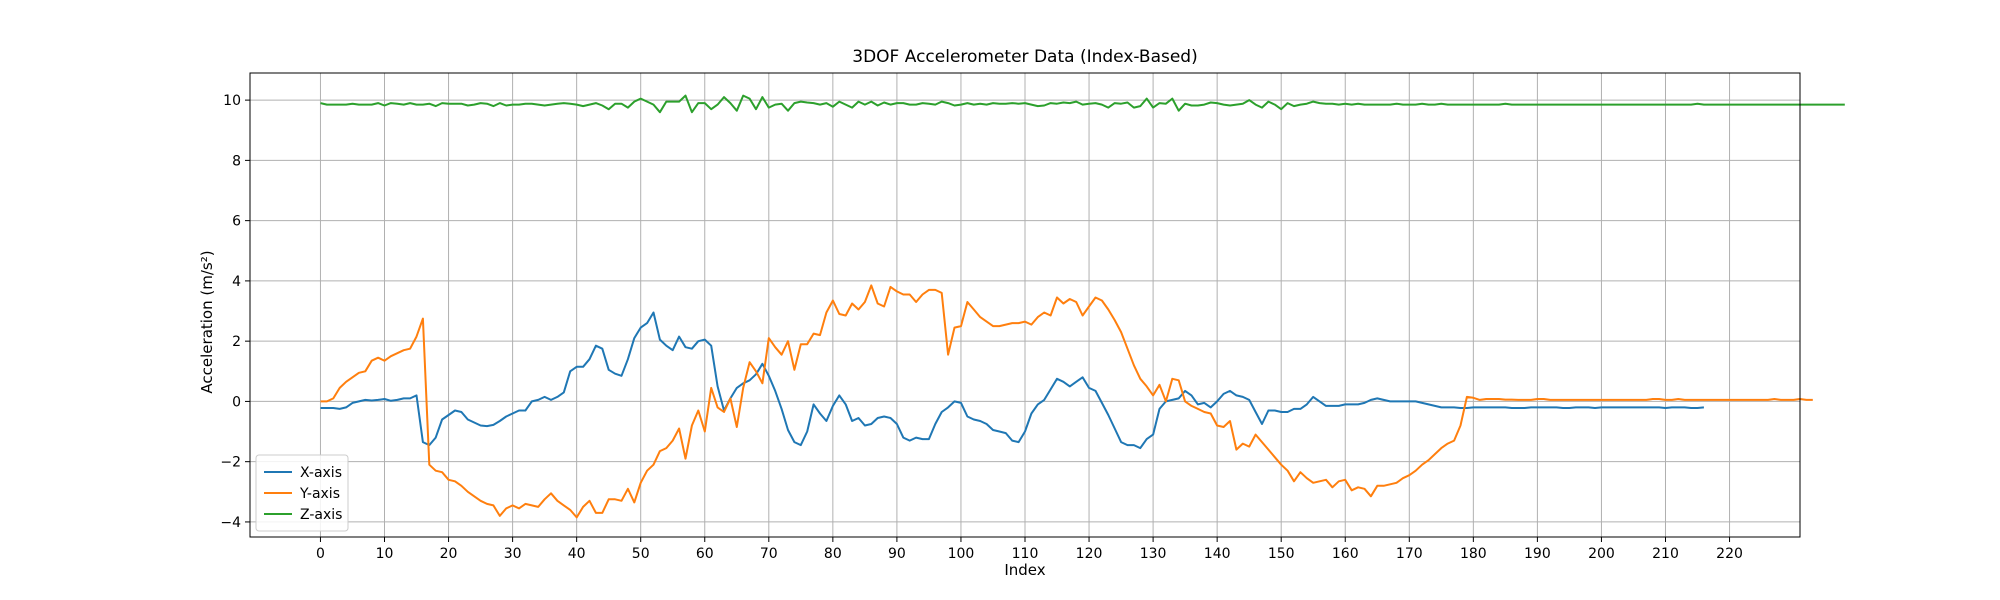  I want to click on x-tick-label: 110, so click(1025, 554).